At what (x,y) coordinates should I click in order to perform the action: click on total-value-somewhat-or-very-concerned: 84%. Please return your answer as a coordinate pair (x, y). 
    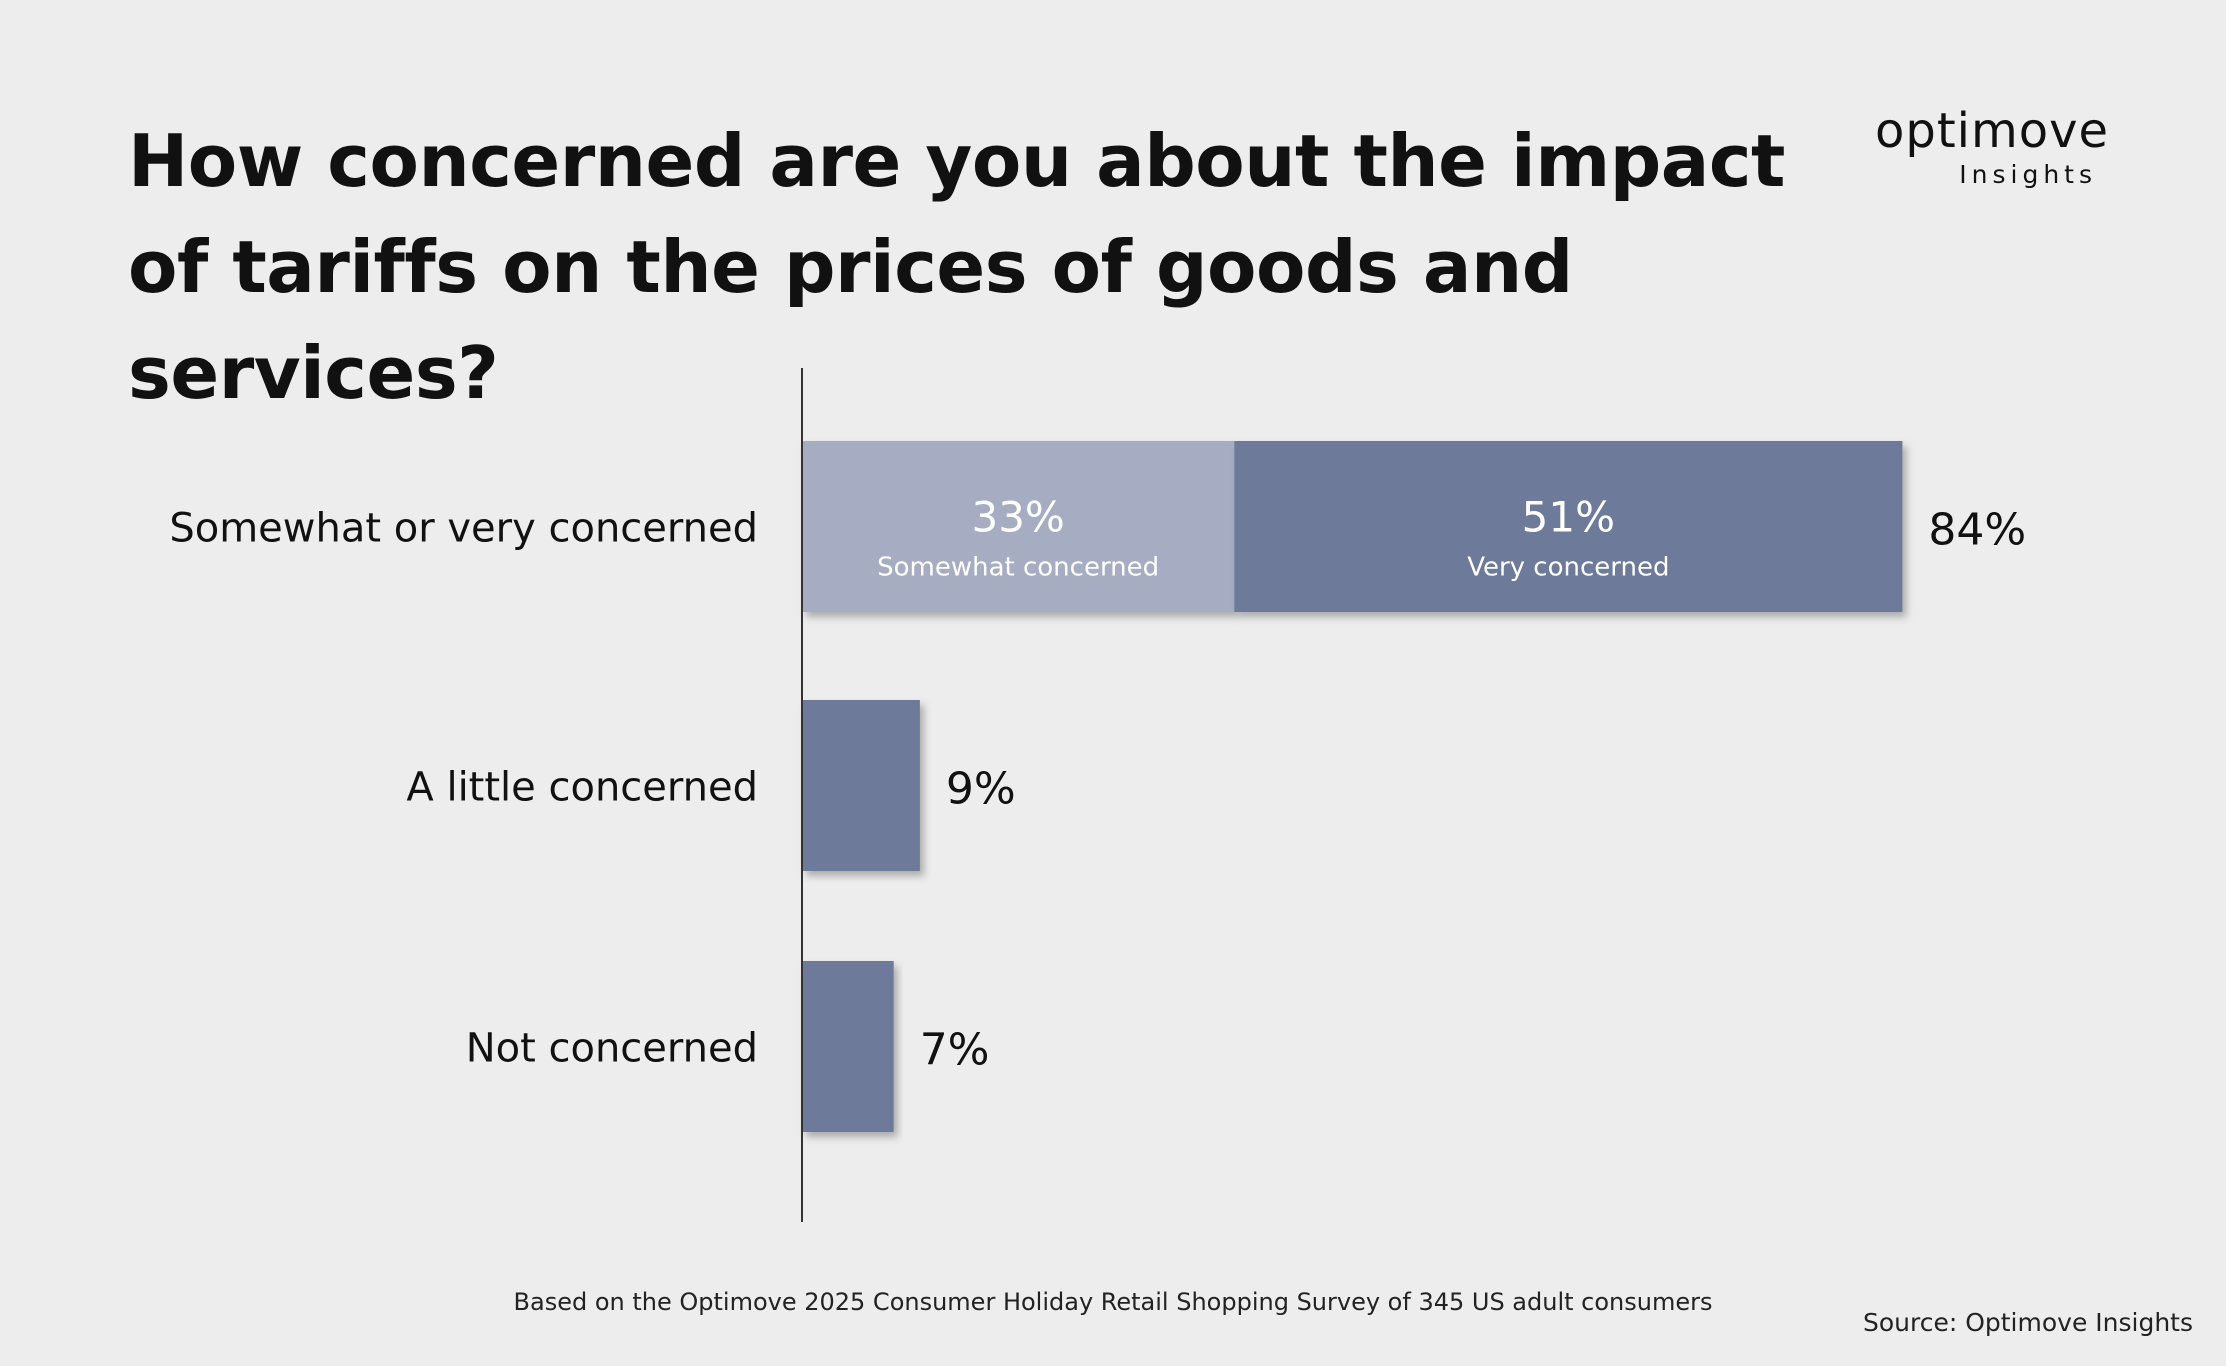
    Looking at the image, I should click on (1977, 530).